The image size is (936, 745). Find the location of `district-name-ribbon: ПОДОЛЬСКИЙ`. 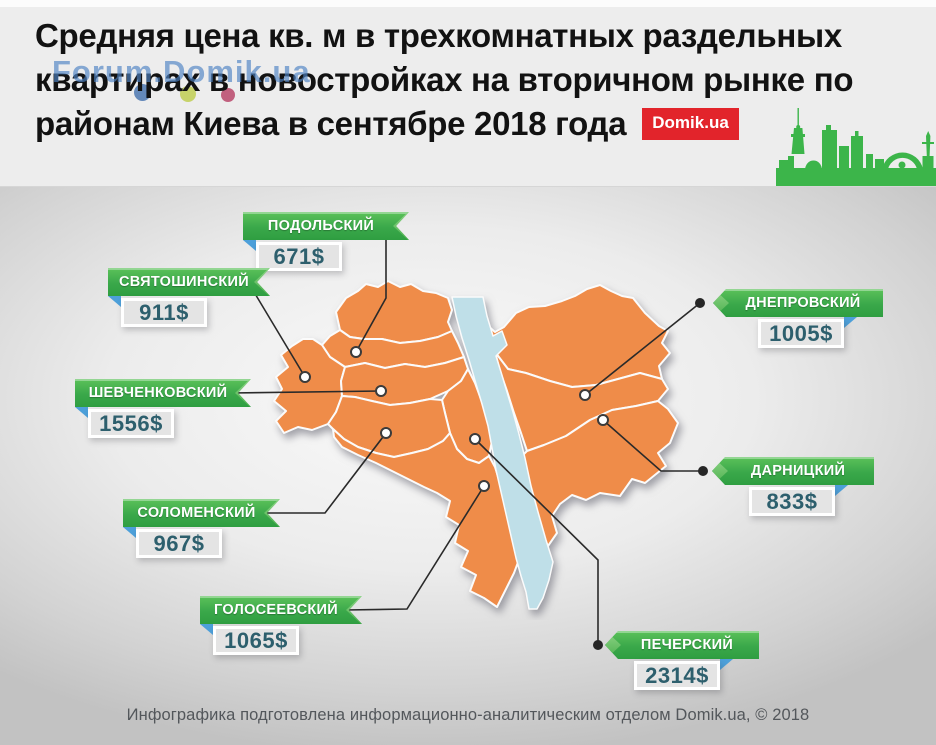

district-name-ribbon: ПОДОЛЬСКИЙ is located at coordinates (326, 226).